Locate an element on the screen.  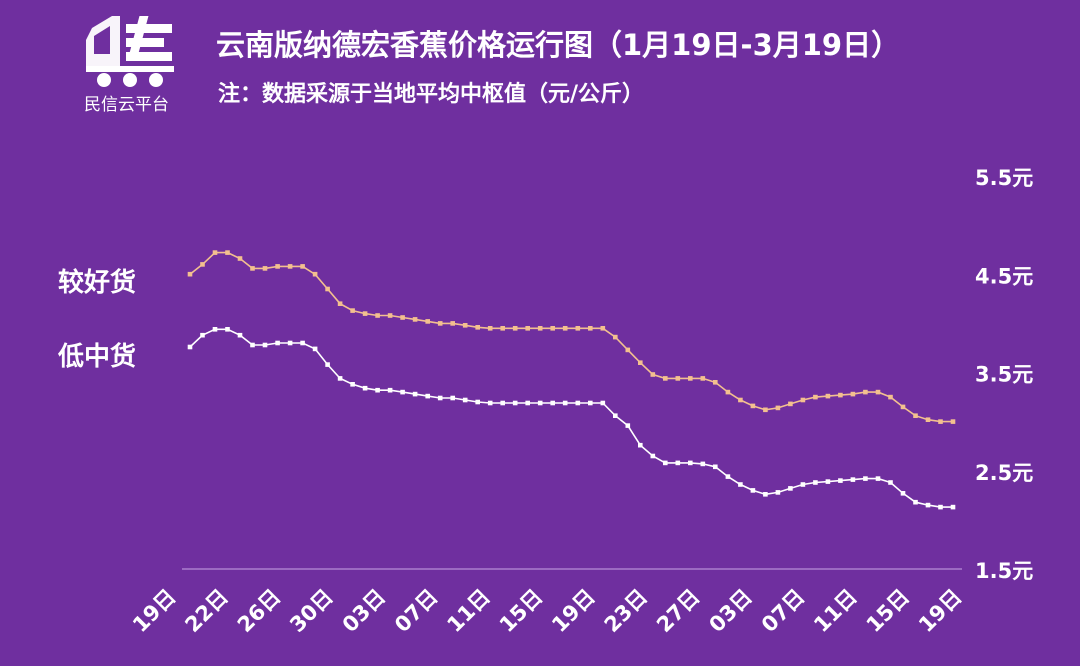
brand-logo: 民信云平台 is located at coordinates (133, 62).